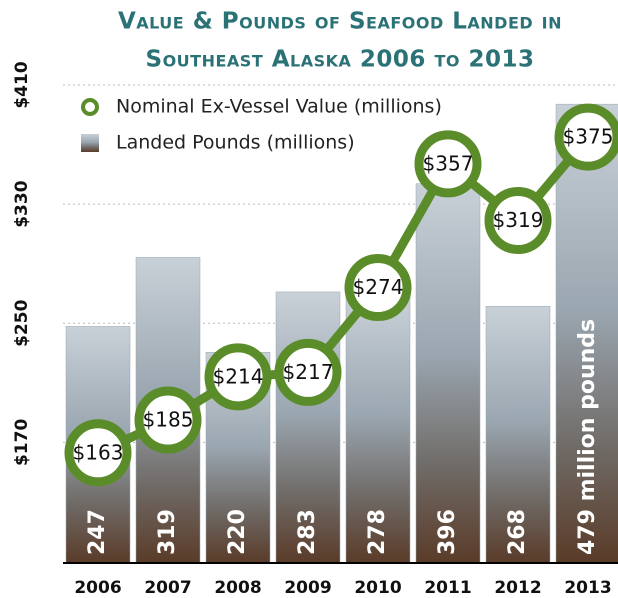  What do you see at coordinates (167, 588) in the screenshot?
I see `x-tick-label: 2007` at bounding box center [167, 588].